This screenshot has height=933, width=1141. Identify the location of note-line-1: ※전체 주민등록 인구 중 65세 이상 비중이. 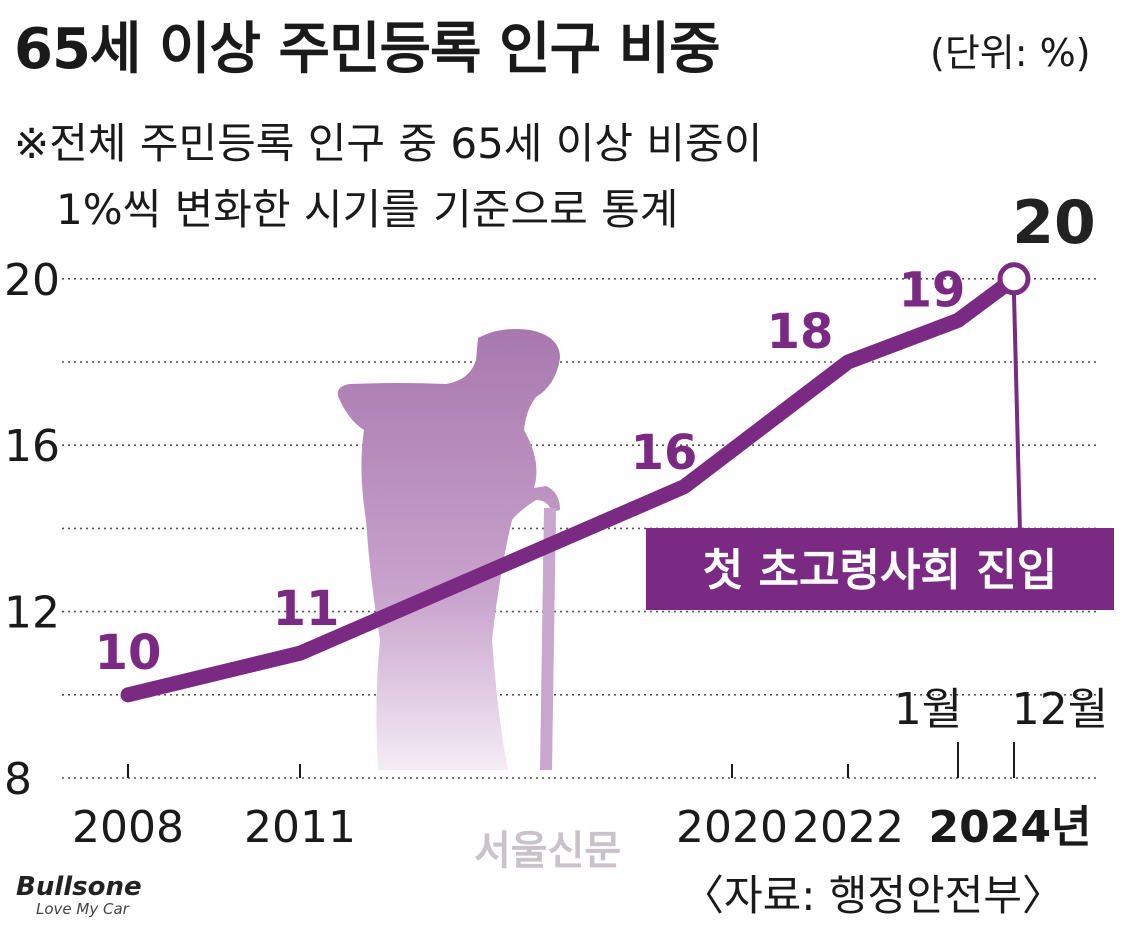
(388, 143).